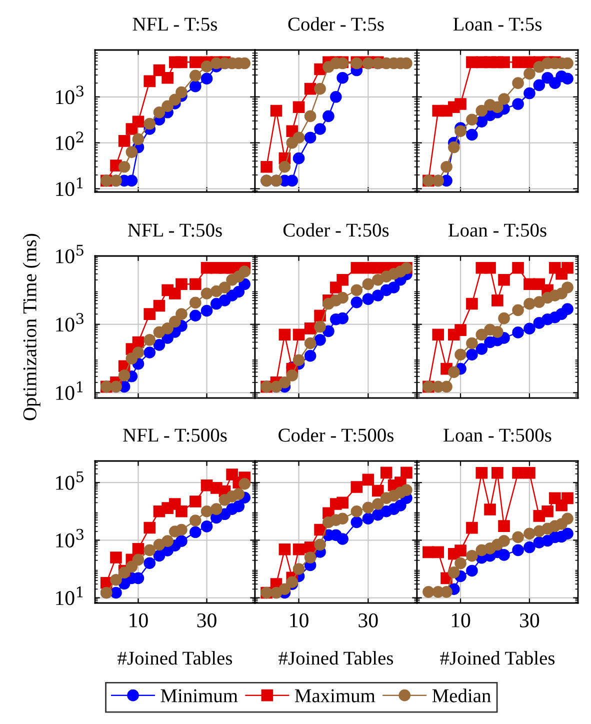 This screenshot has width=591, height=724. What do you see at coordinates (70, 141) in the screenshot?
I see `y-tick-label: 10$^{2}$` at bounding box center [70, 141].